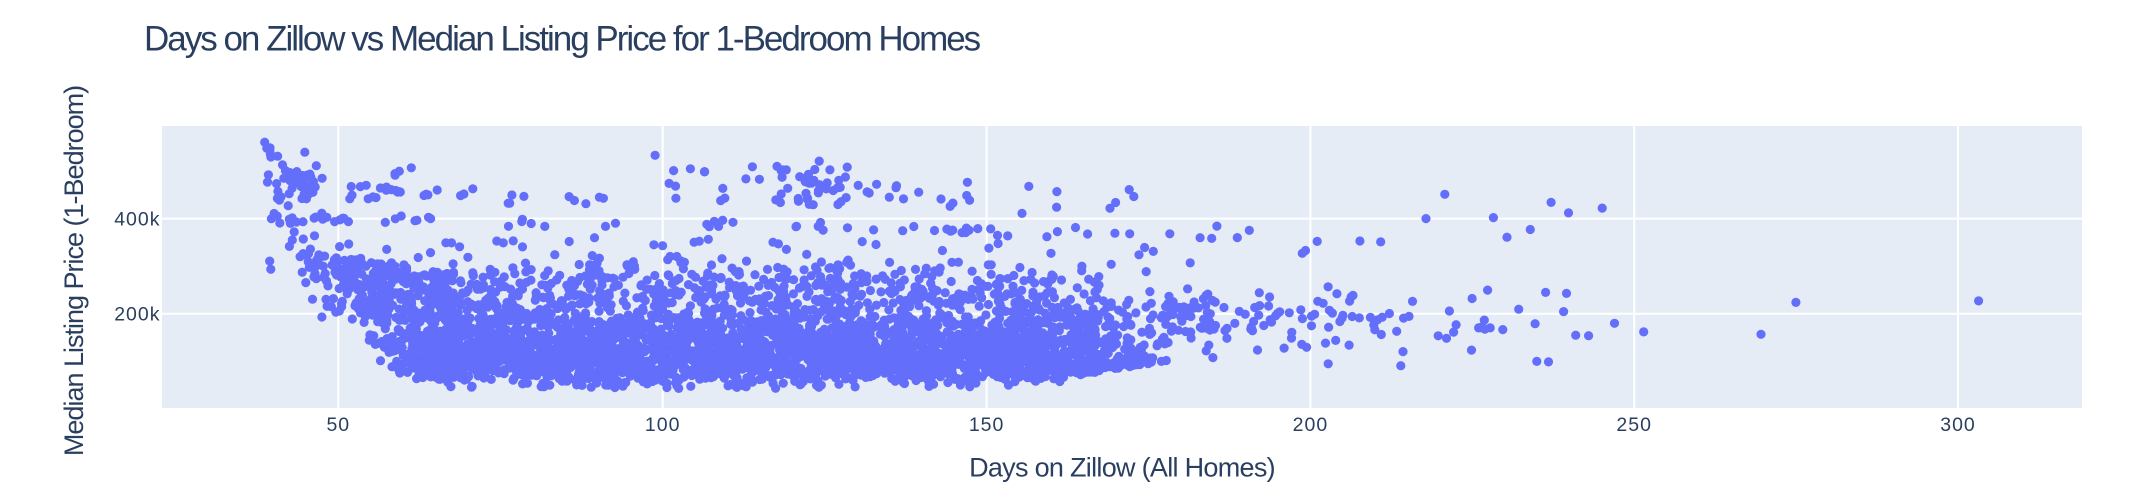 The width and height of the screenshot is (2133, 503). Describe the element at coordinates (74, 271) in the screenshot. I see `svg-text:Median Listing Price (1-Bedroo: Median Listing Price (1-Bedroom)` at that location.